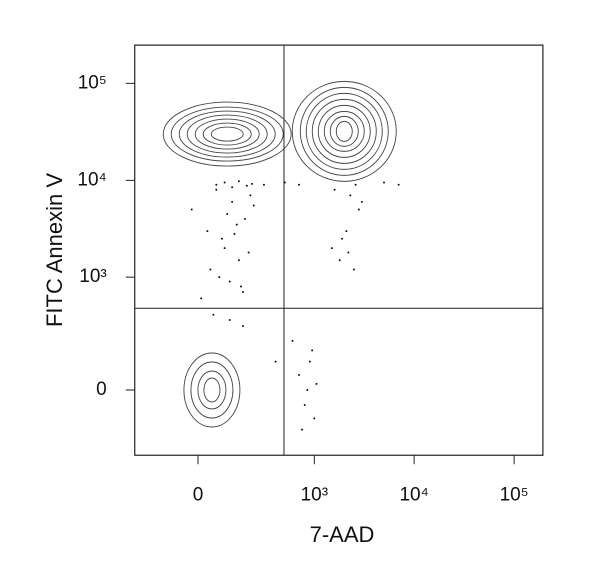 The image size is (600, 572). What do you see at coordinates (413, 494) in the screenshot?
I see `x-tick-label: 10⁴` at bounding box center [413, 494].